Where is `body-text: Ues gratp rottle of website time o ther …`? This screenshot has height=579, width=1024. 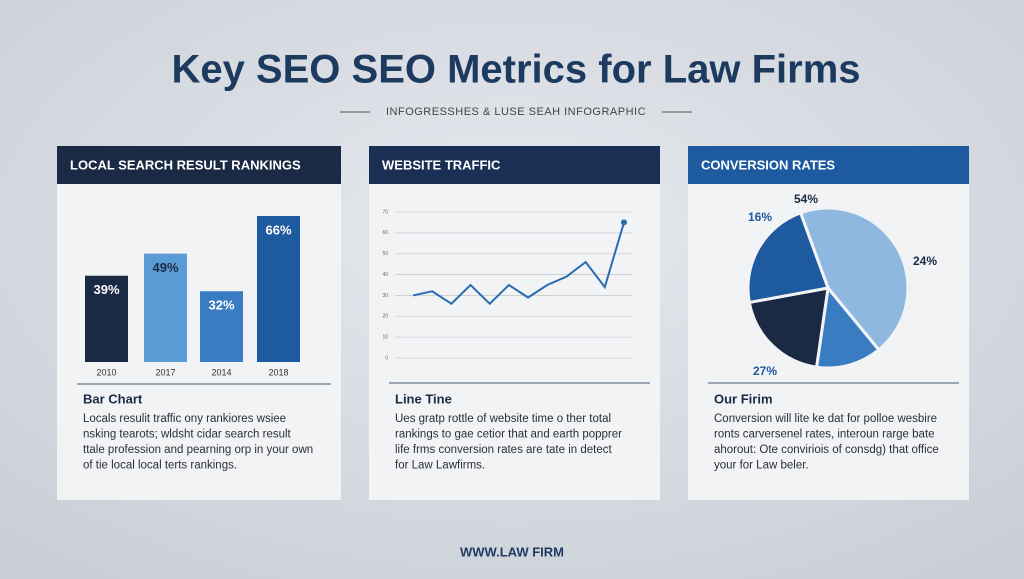 body-text: Ues gratp rottle of website time o ther … is located at coordinates (503, 419).